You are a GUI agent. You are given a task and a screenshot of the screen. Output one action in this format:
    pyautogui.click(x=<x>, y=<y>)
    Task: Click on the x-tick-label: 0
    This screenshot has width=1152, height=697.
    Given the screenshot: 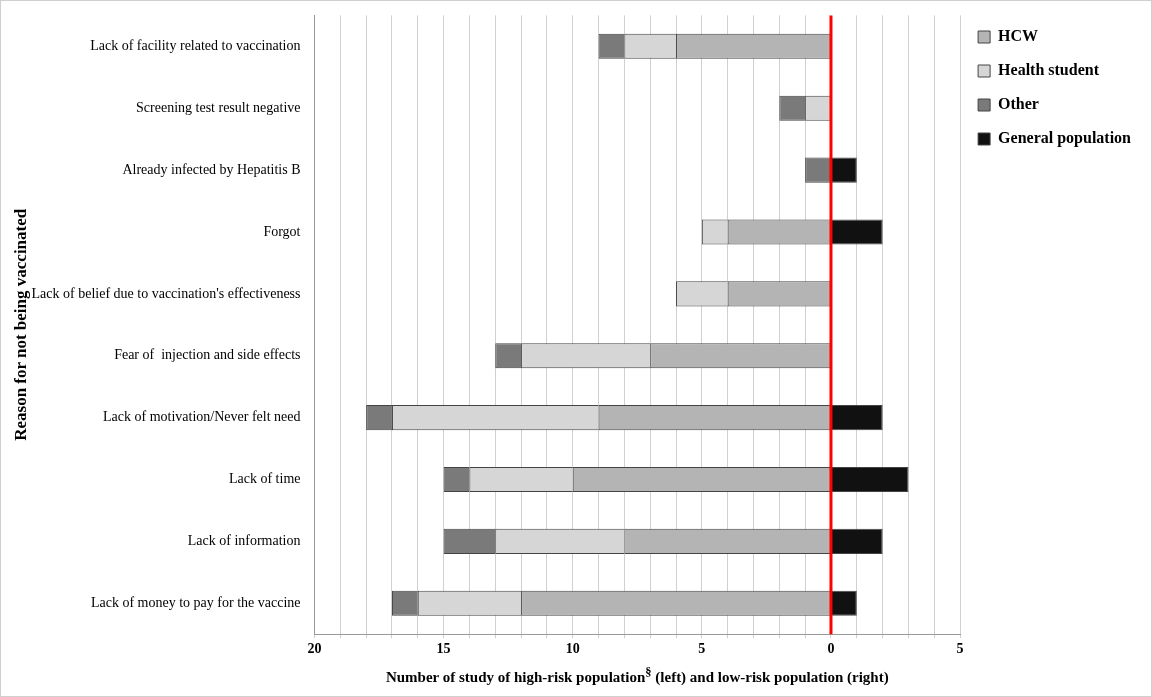 What is the action you would take?
    pyautogui.click(x=831, y=649)
    